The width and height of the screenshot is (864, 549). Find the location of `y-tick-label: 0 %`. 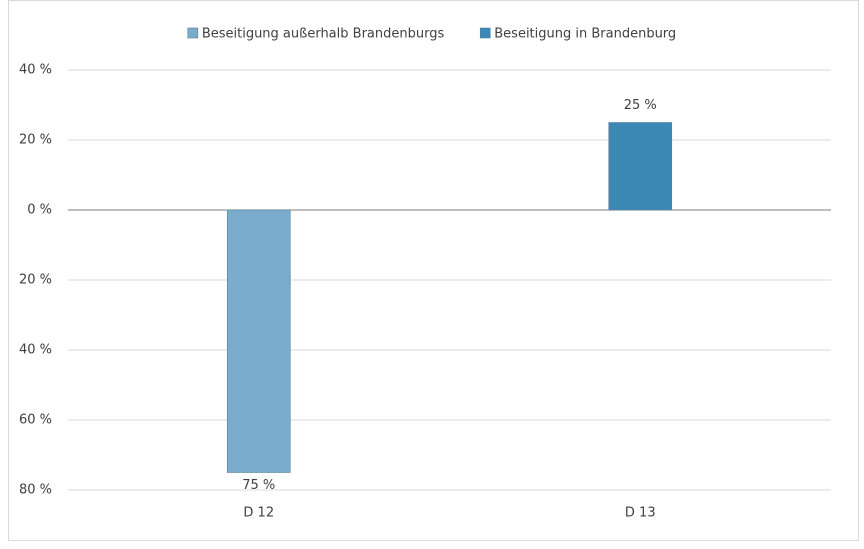

y-tick-label: 0 % is located at coordinates (39, 210).